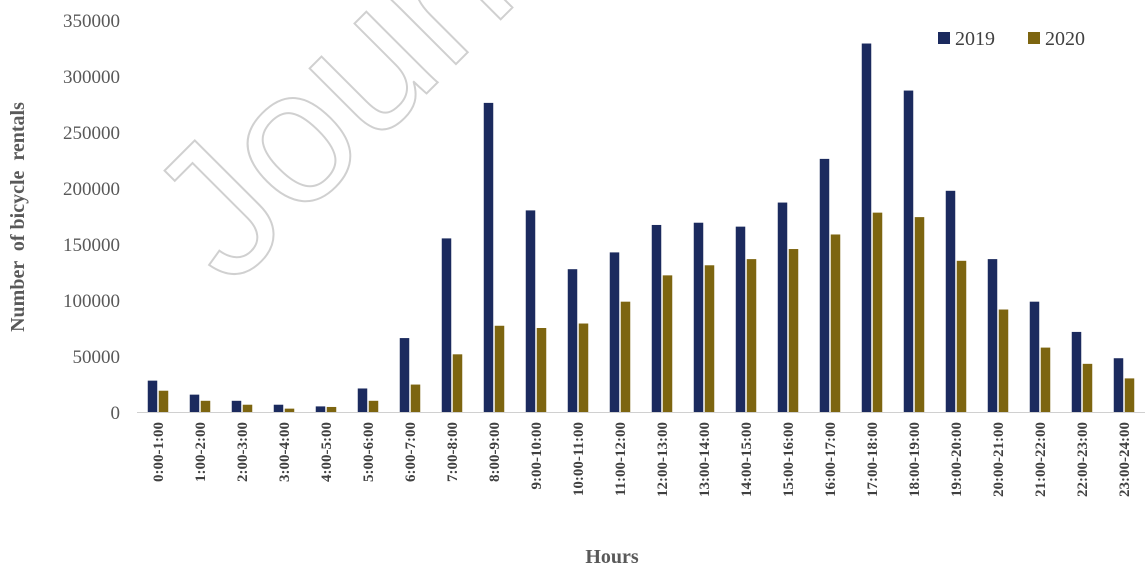 The image size is (1145, 571). I want to click on x-tick-label: 4:00-5:00, so click(327, 452).